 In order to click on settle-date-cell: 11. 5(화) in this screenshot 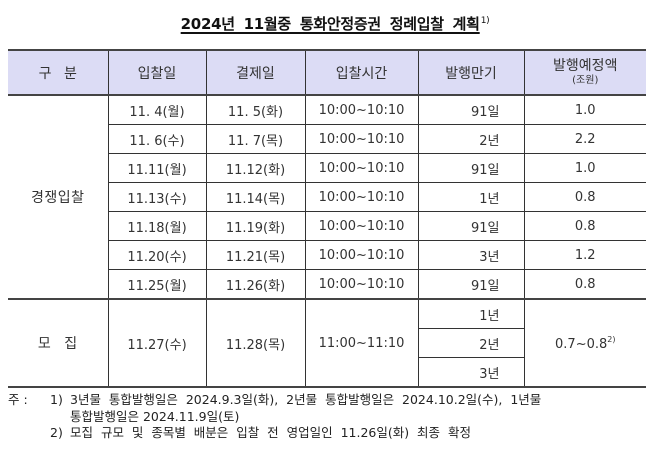, I will do `click(255, 109)`.